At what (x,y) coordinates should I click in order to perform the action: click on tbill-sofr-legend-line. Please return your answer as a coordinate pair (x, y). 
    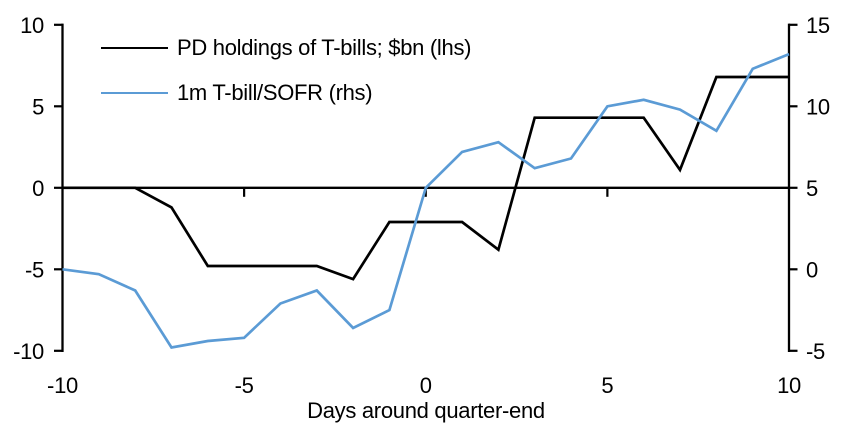
    Looking at the image, I should click on (134, 93).